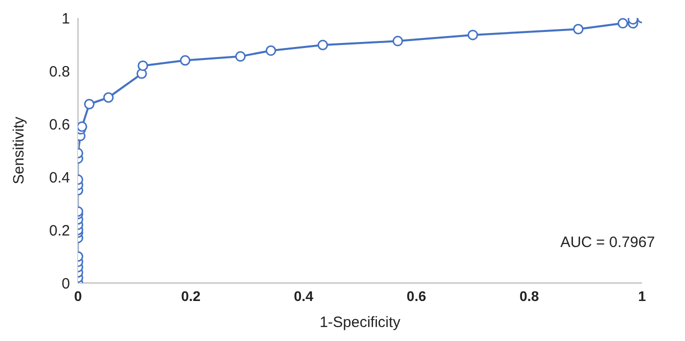  What do you see at coordinates (191, 296) in the screenshot?
I see `x-tick-label: 0.2` at bounding box center [191, 296].